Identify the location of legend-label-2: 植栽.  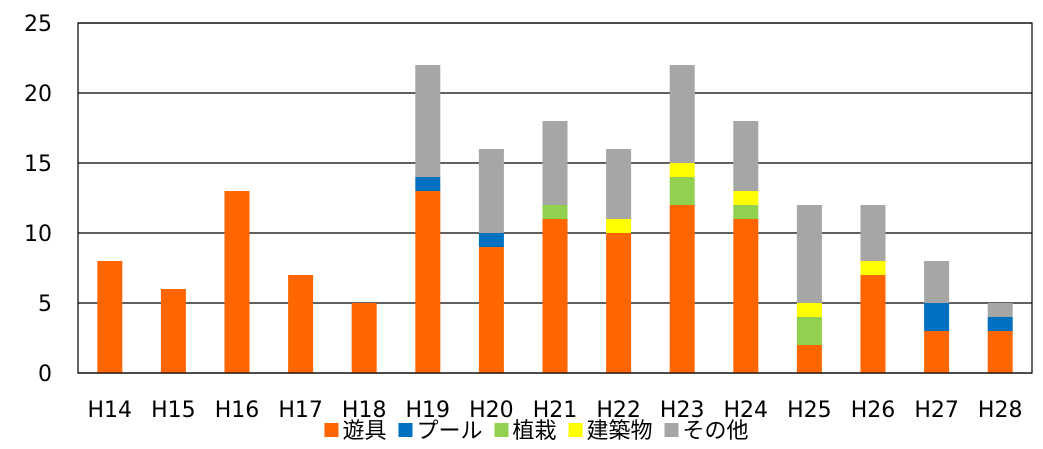
(534, 431).